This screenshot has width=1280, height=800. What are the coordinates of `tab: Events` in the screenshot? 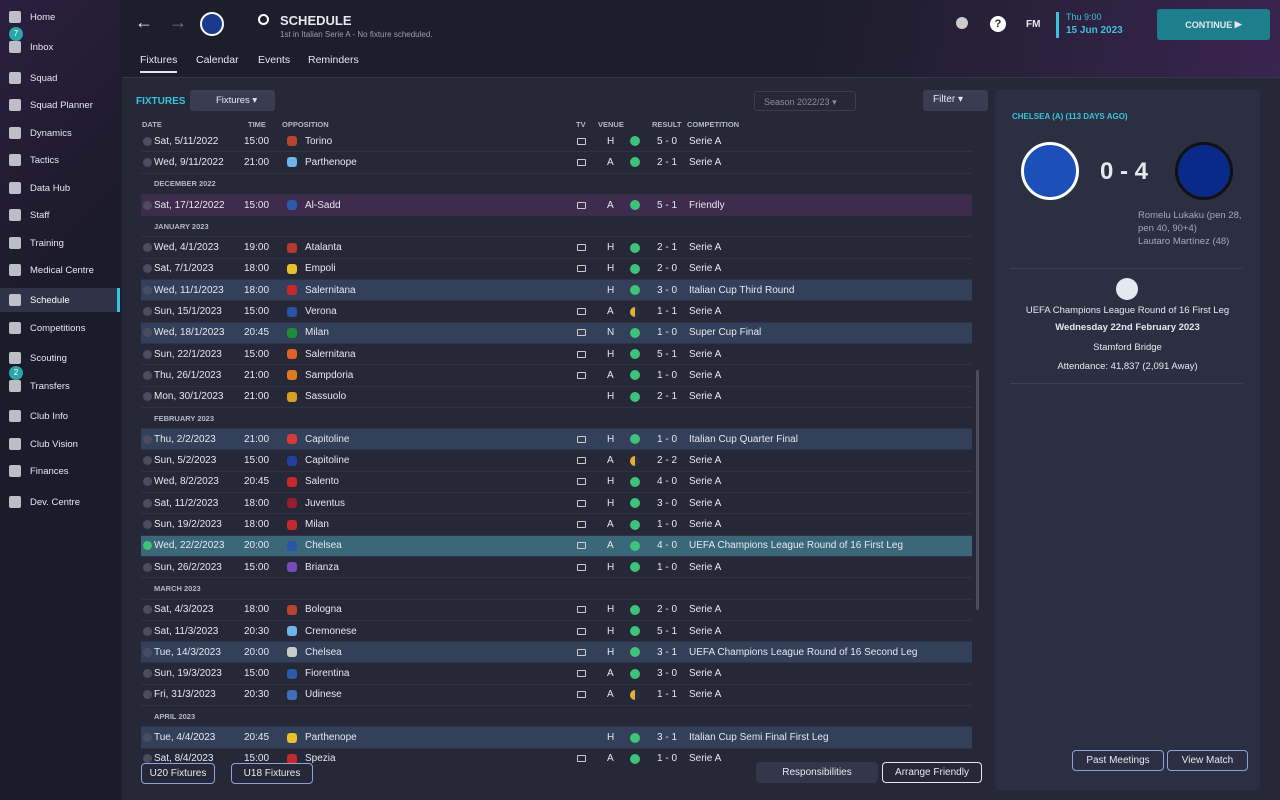 It's located at (274, 60).